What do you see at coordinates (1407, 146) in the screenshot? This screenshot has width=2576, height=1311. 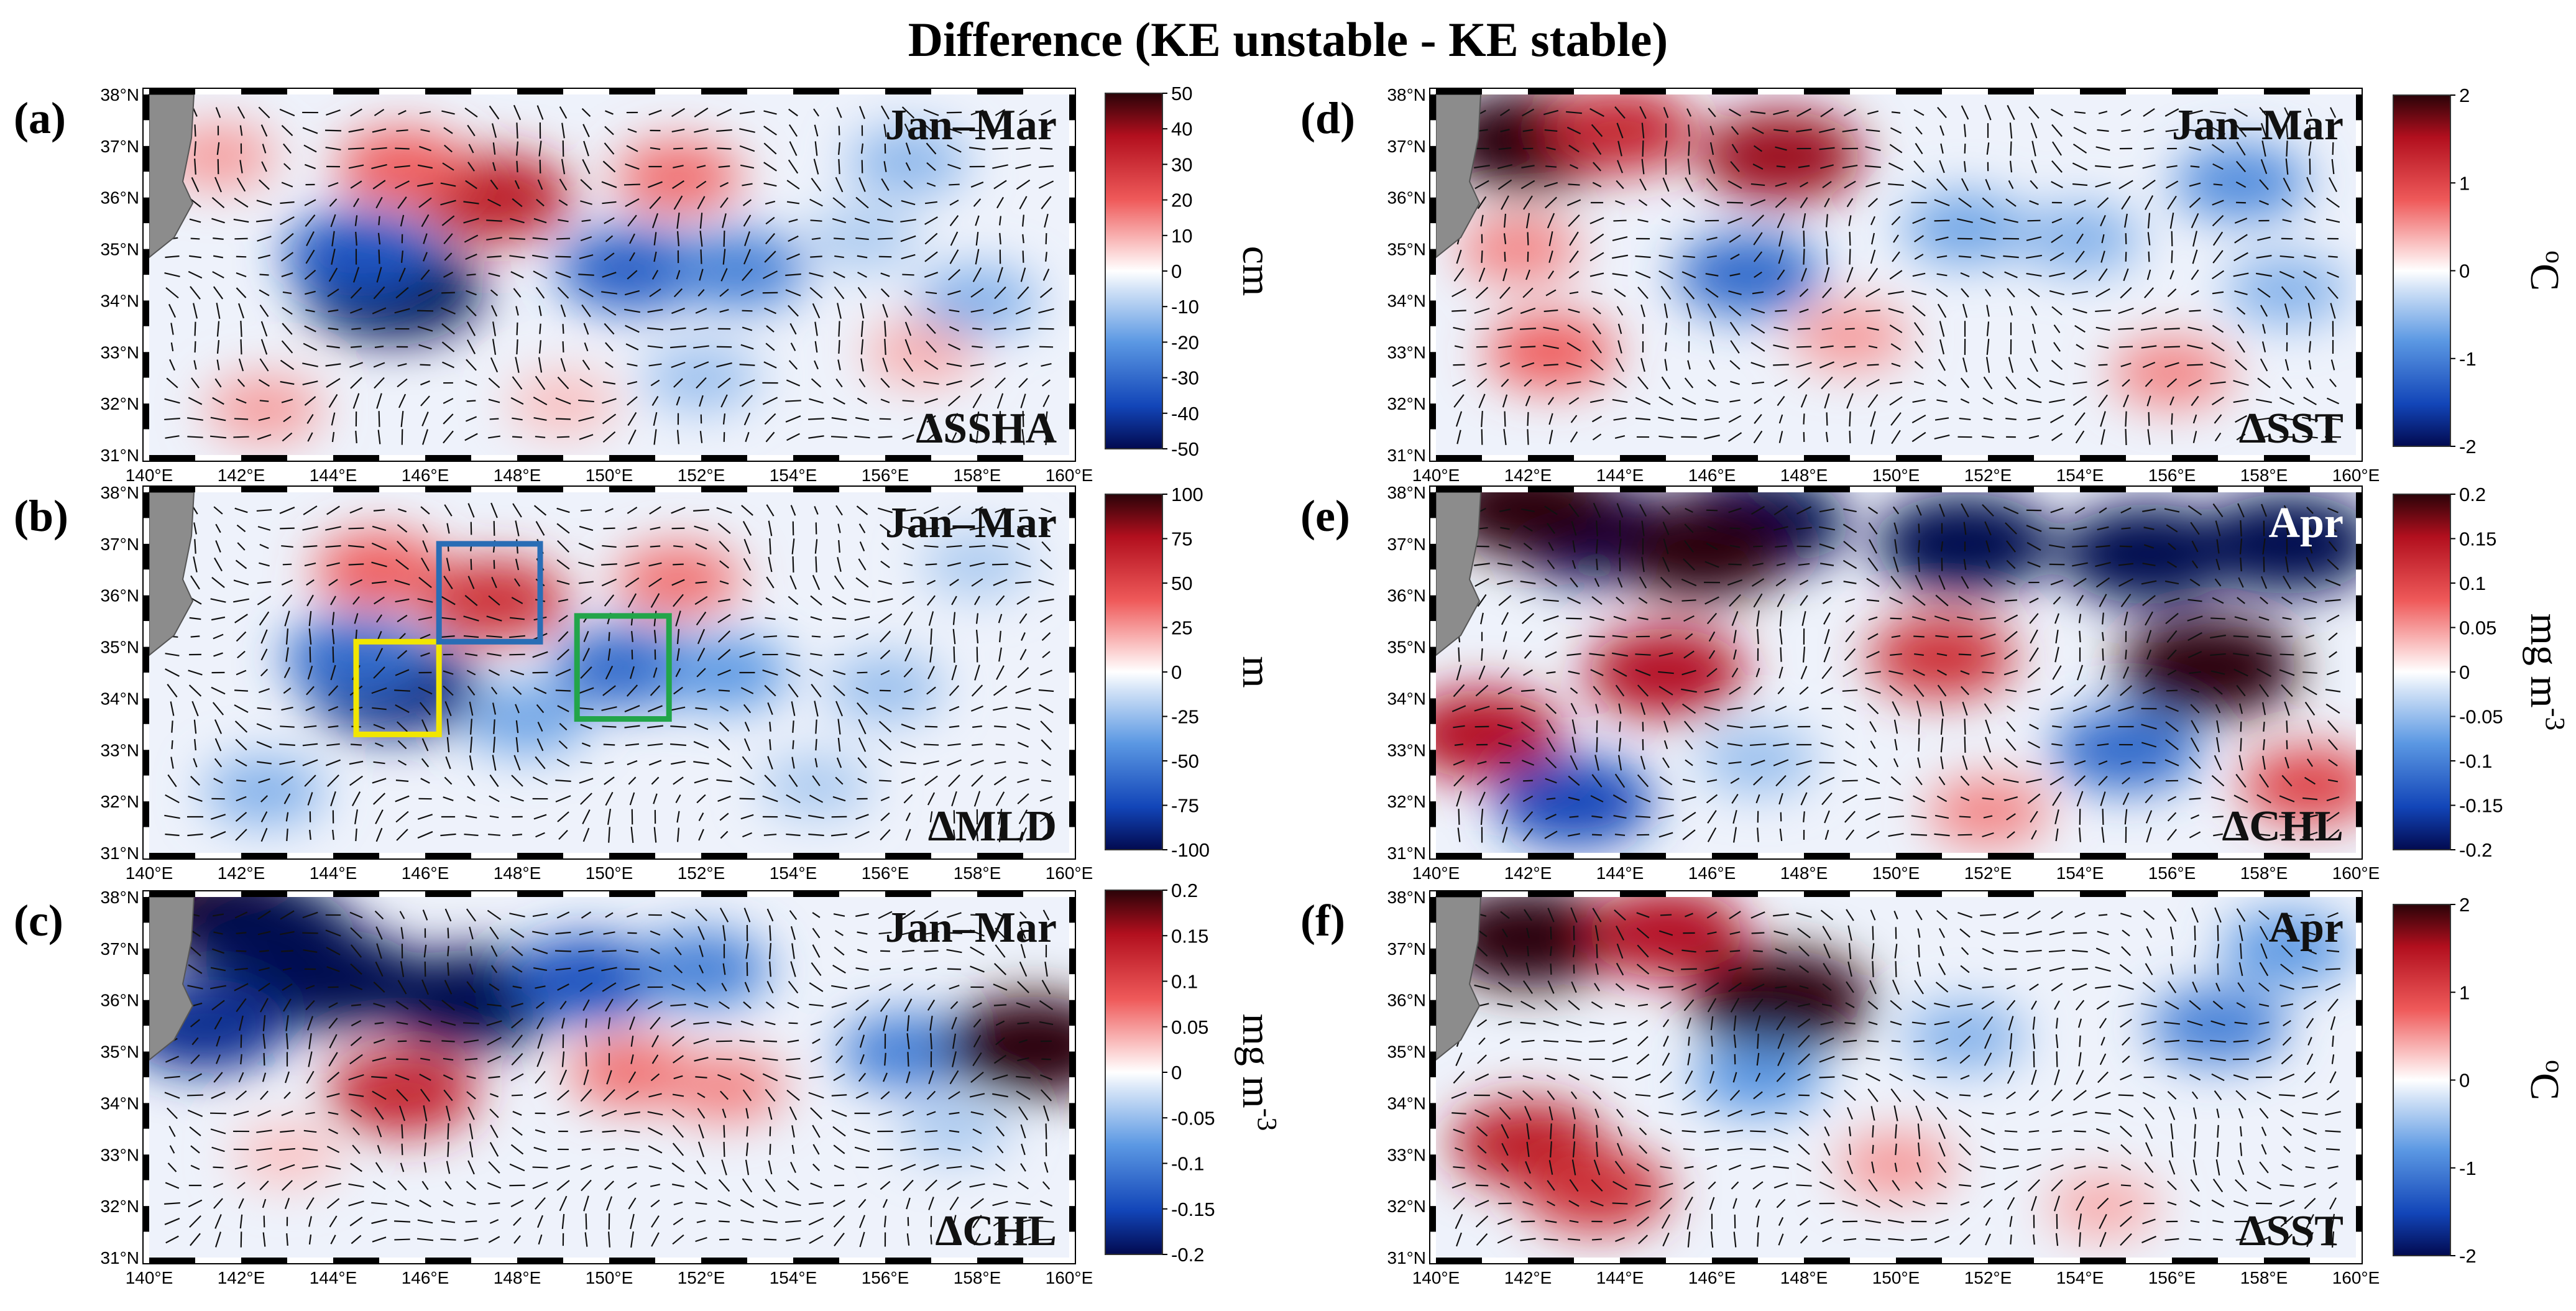 I see `y-tick-label: 37°N` at bounding box center [1407, 146].